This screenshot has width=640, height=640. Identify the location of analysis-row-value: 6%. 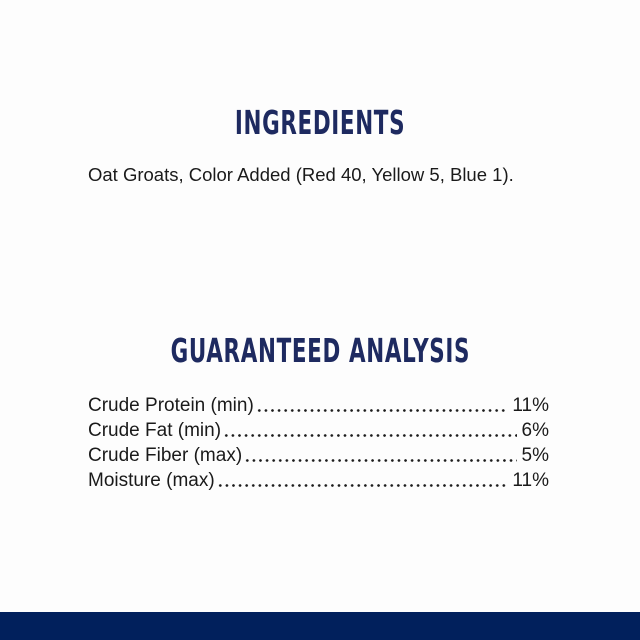
(535, 430).